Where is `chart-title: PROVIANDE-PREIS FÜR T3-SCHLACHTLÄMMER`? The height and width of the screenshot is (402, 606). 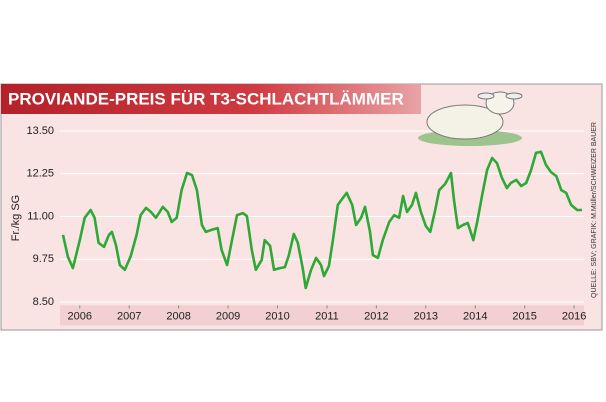 chart-title: PROVIANDE-PREIS FÜR T3-SCHLACHTLÄMMER is located at coordinates (206, 98).